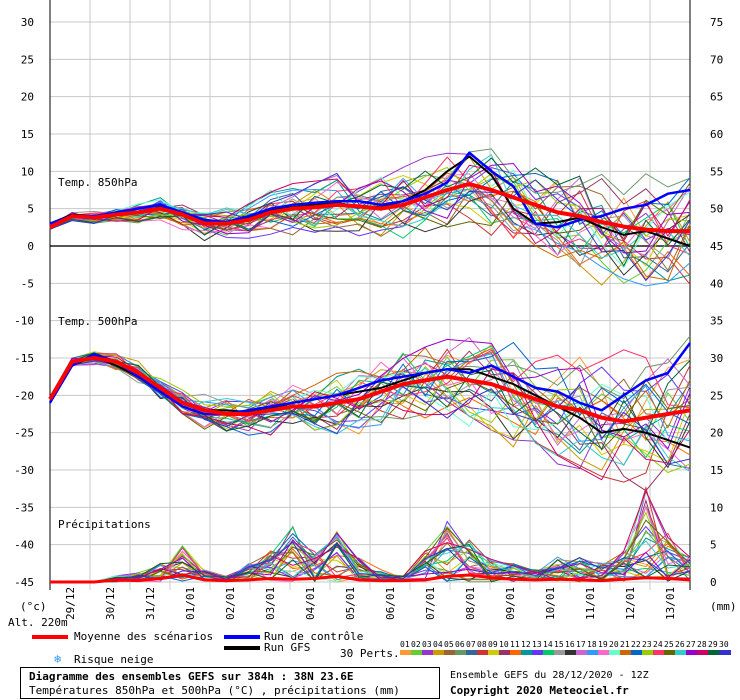 This screenshot has width=740, height=700. Describe the element at coordinates (716, 59) in the screenshot. I see `y-tick-right: 70` at that location.